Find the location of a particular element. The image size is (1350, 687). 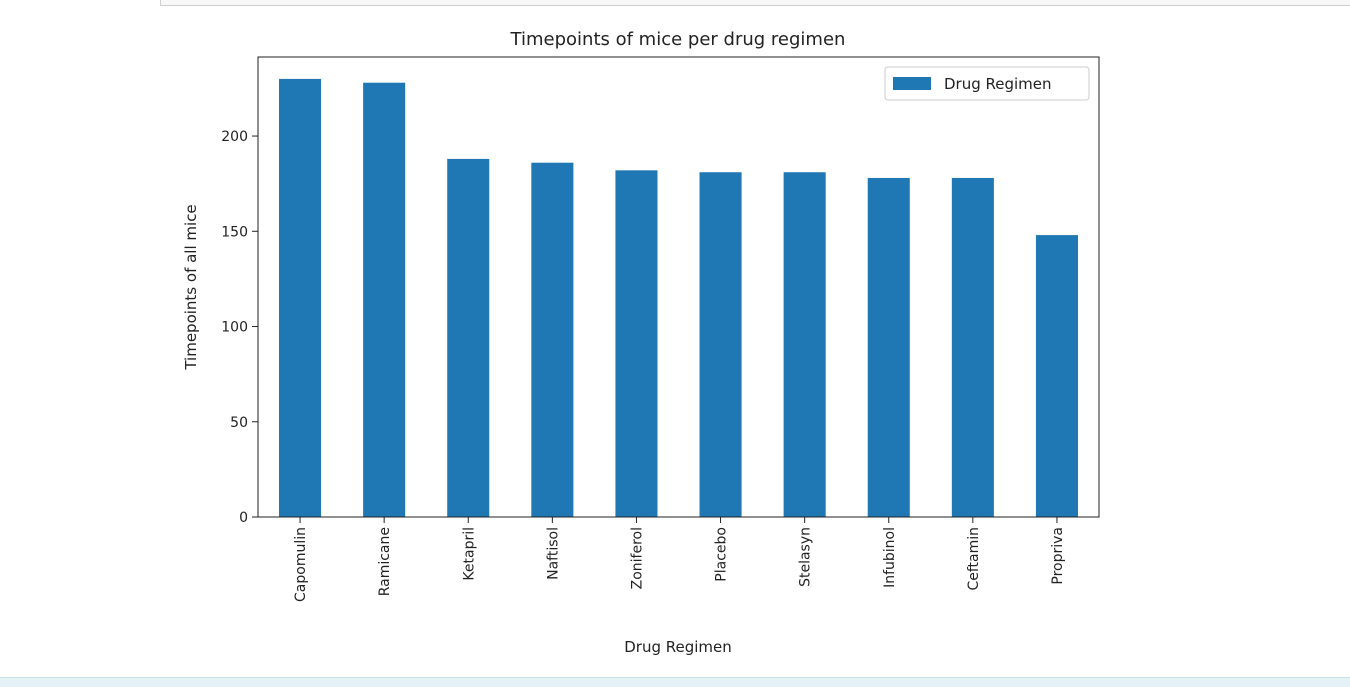

next-cell-strip is located at coordinates (675, 682).